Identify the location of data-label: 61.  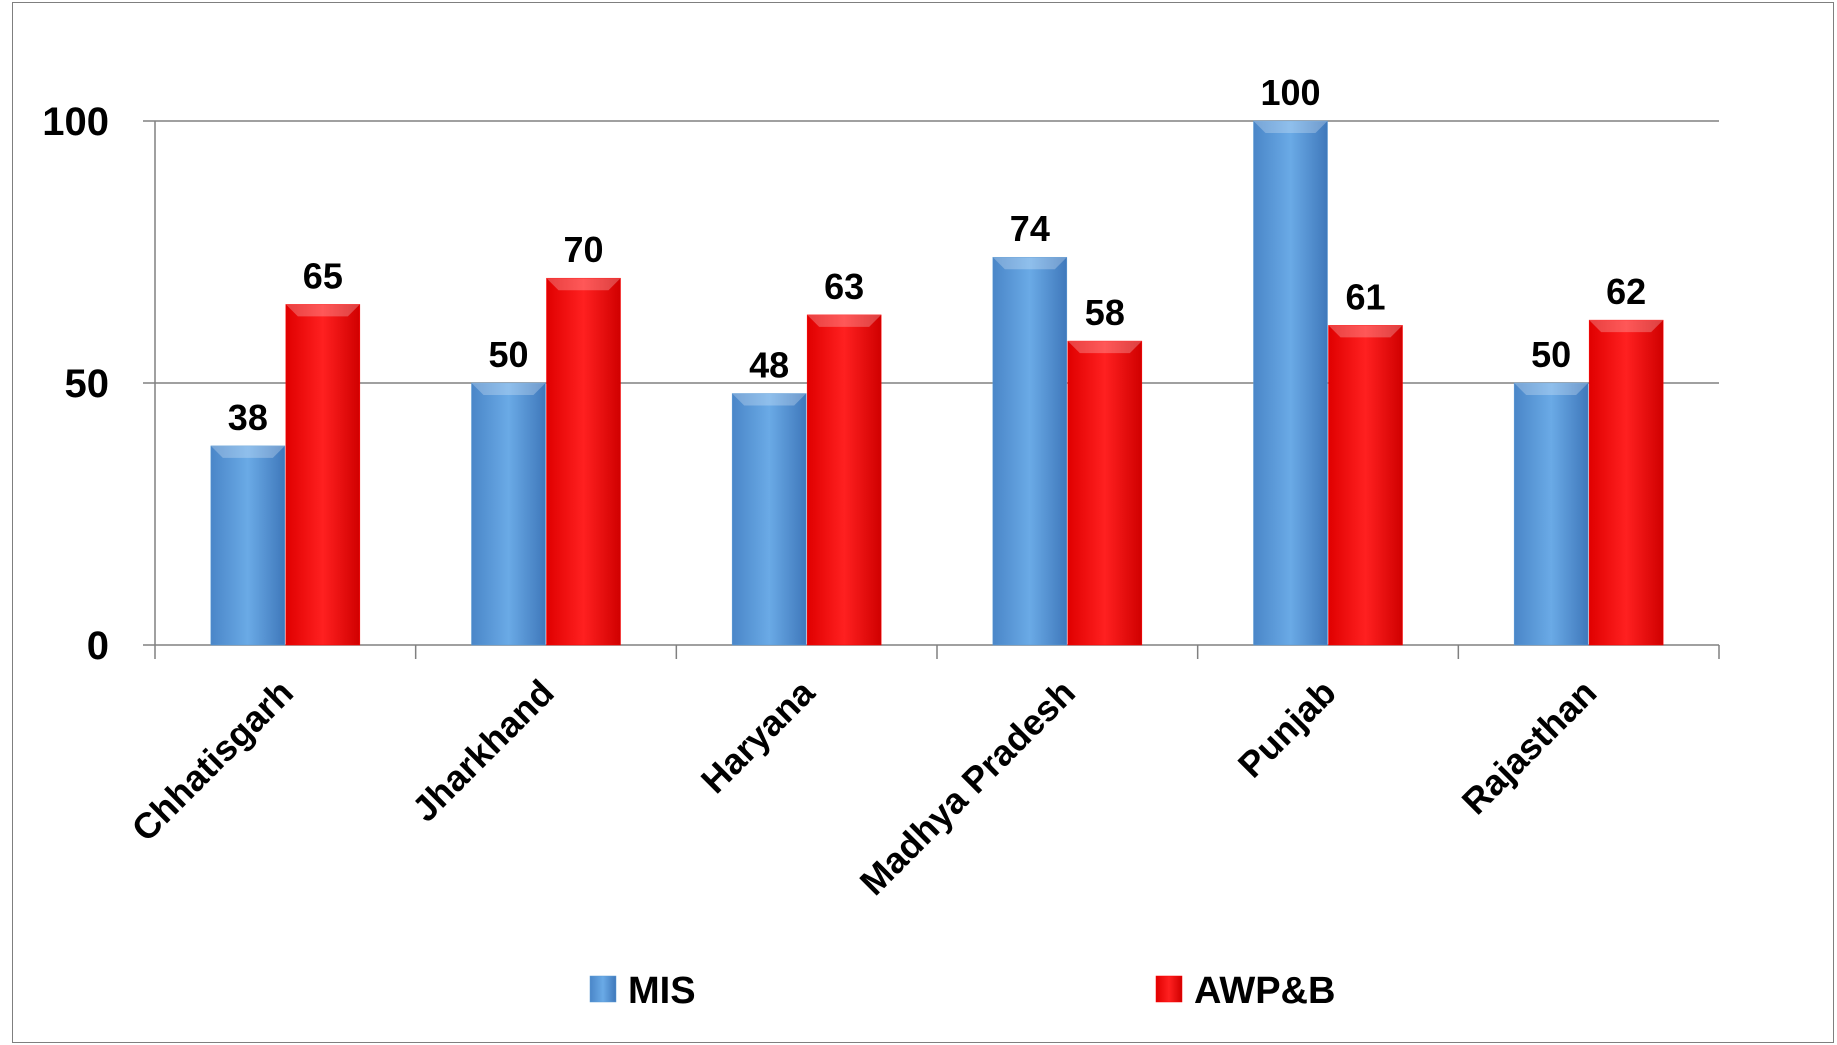
(1365, 296).